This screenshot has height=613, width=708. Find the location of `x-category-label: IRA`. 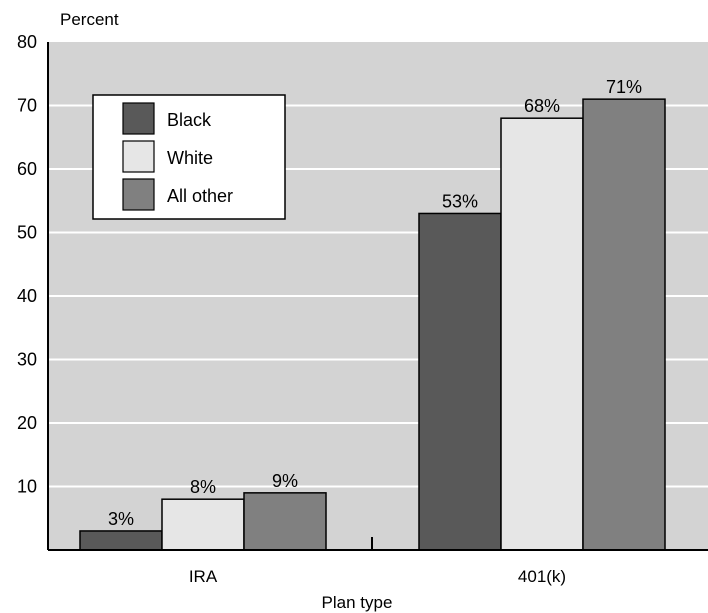

x-category-label: IRA is located at coordinates (203, 576).